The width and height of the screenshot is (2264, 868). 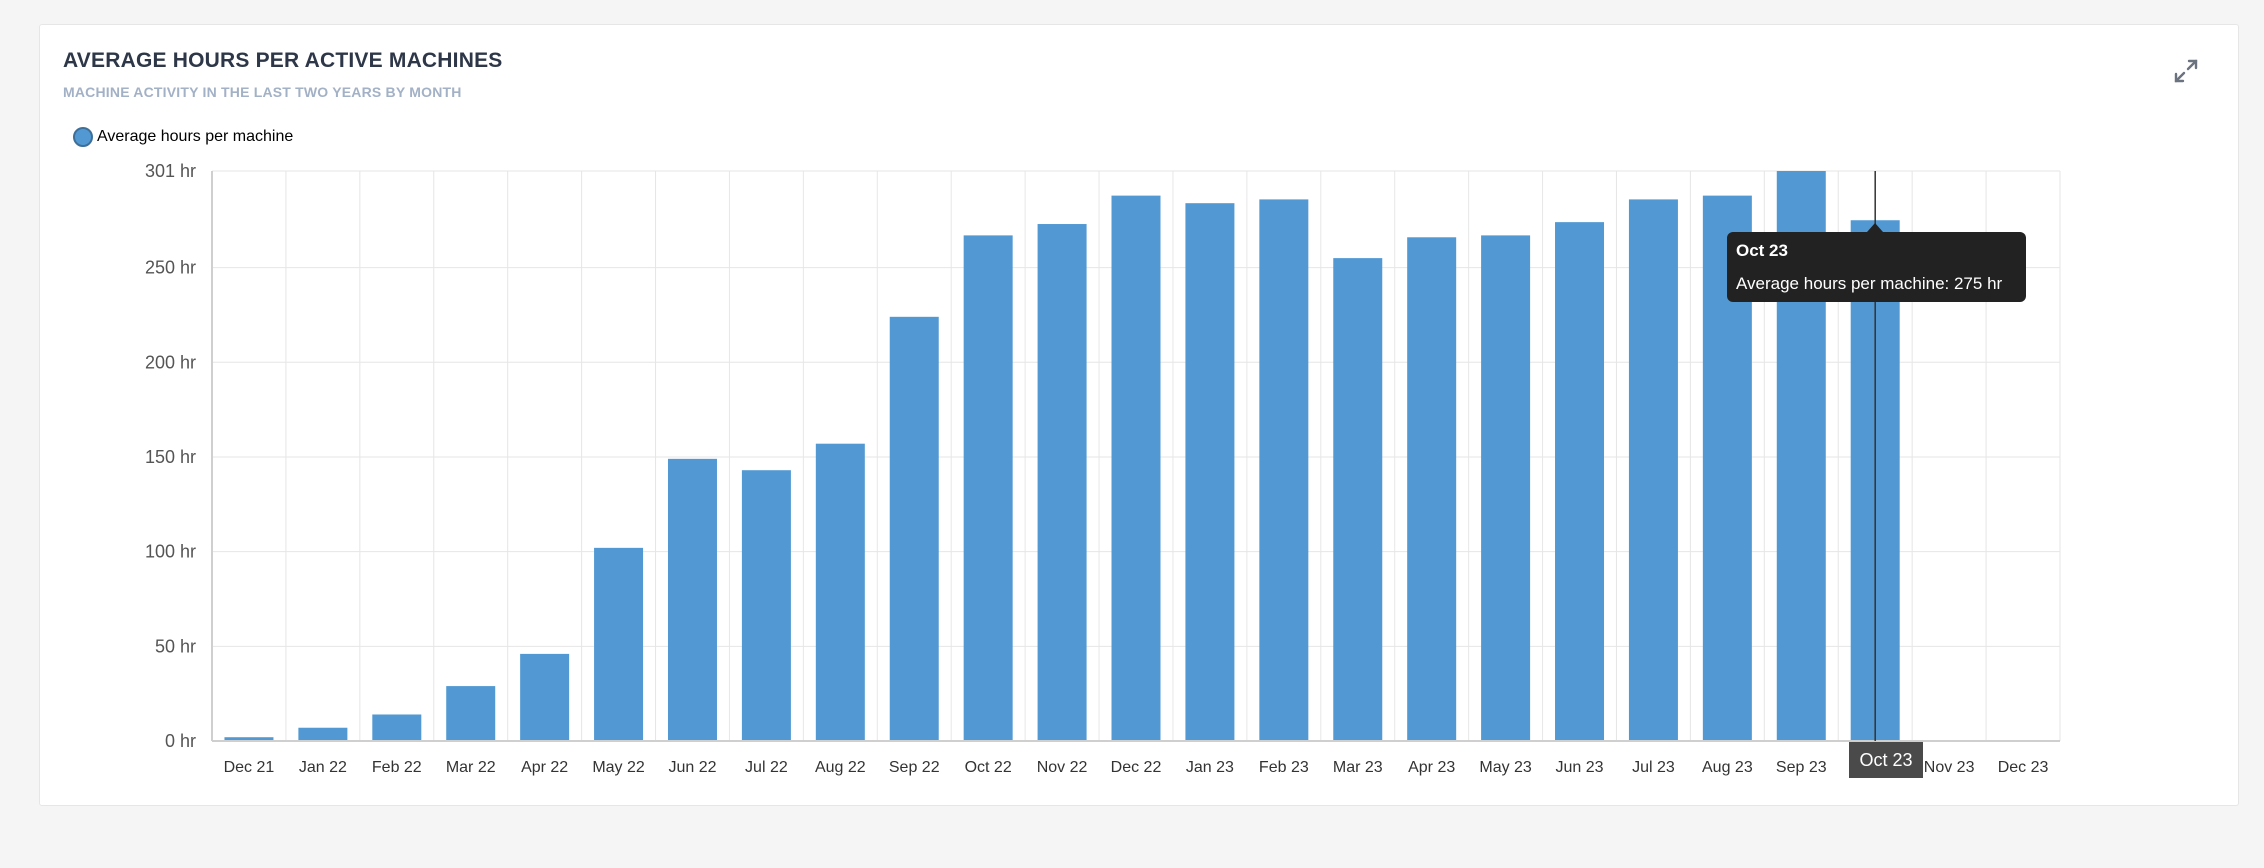 I want to click on x-tick-label: Dec 22, so click(x=1136, y=767).